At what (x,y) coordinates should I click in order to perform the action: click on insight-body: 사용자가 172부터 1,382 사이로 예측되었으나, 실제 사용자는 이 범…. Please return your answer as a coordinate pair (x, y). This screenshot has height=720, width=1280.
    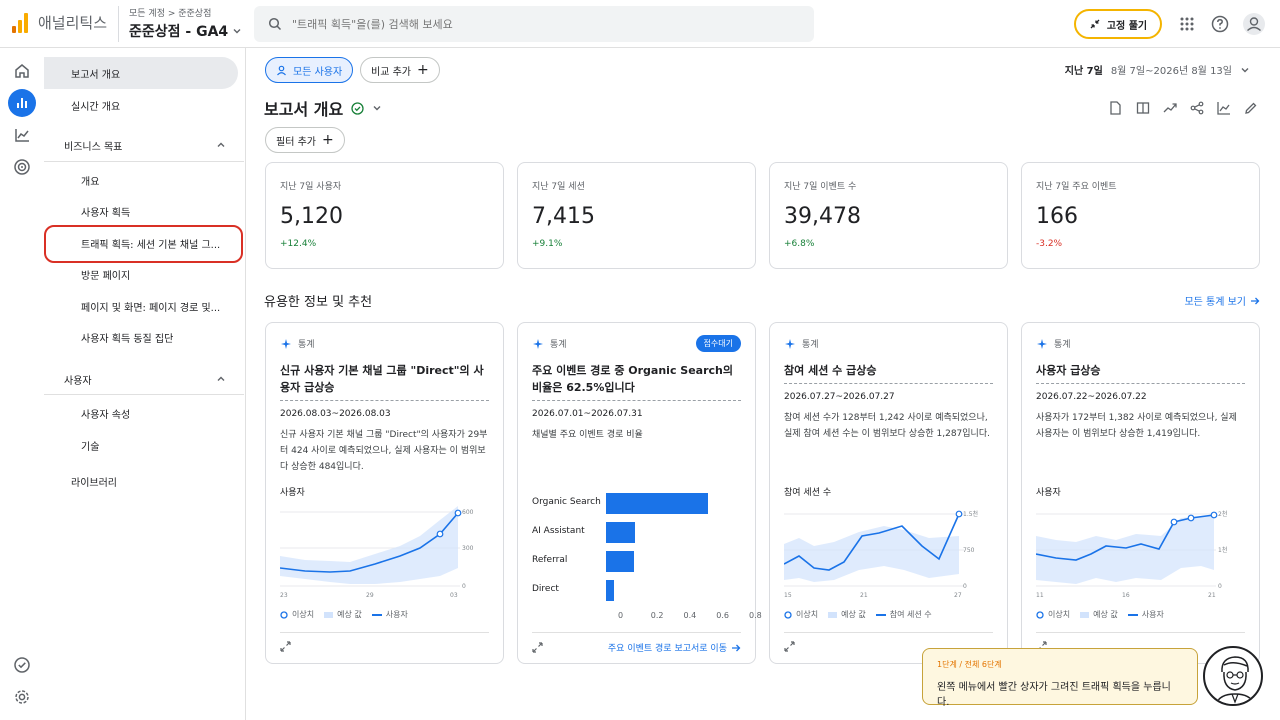
    Looking at the image, I should click on (1136, 426).